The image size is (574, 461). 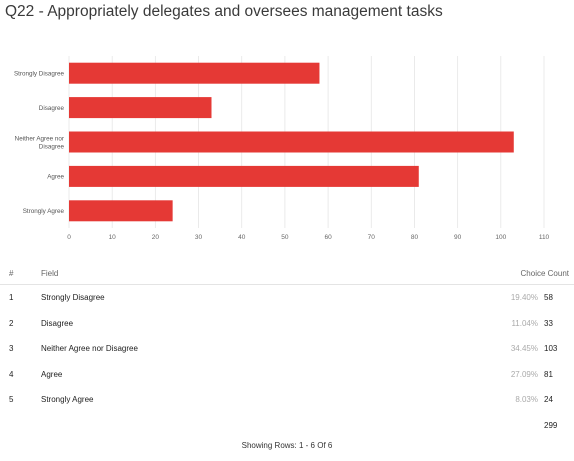 I want to click on bar-agree, so click(x=244, y=176).